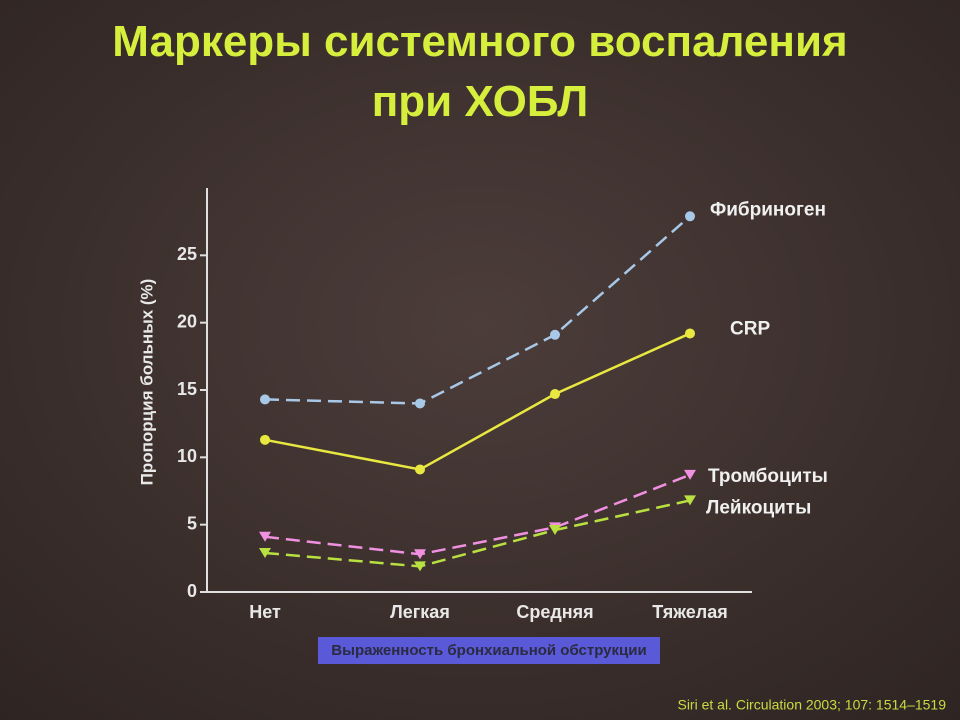 The image size is (960, 720). What do you see at coordinates (768, 209) in the screenshot?
I see `series-label: Фибриноген` at bounding box center [768, 209].